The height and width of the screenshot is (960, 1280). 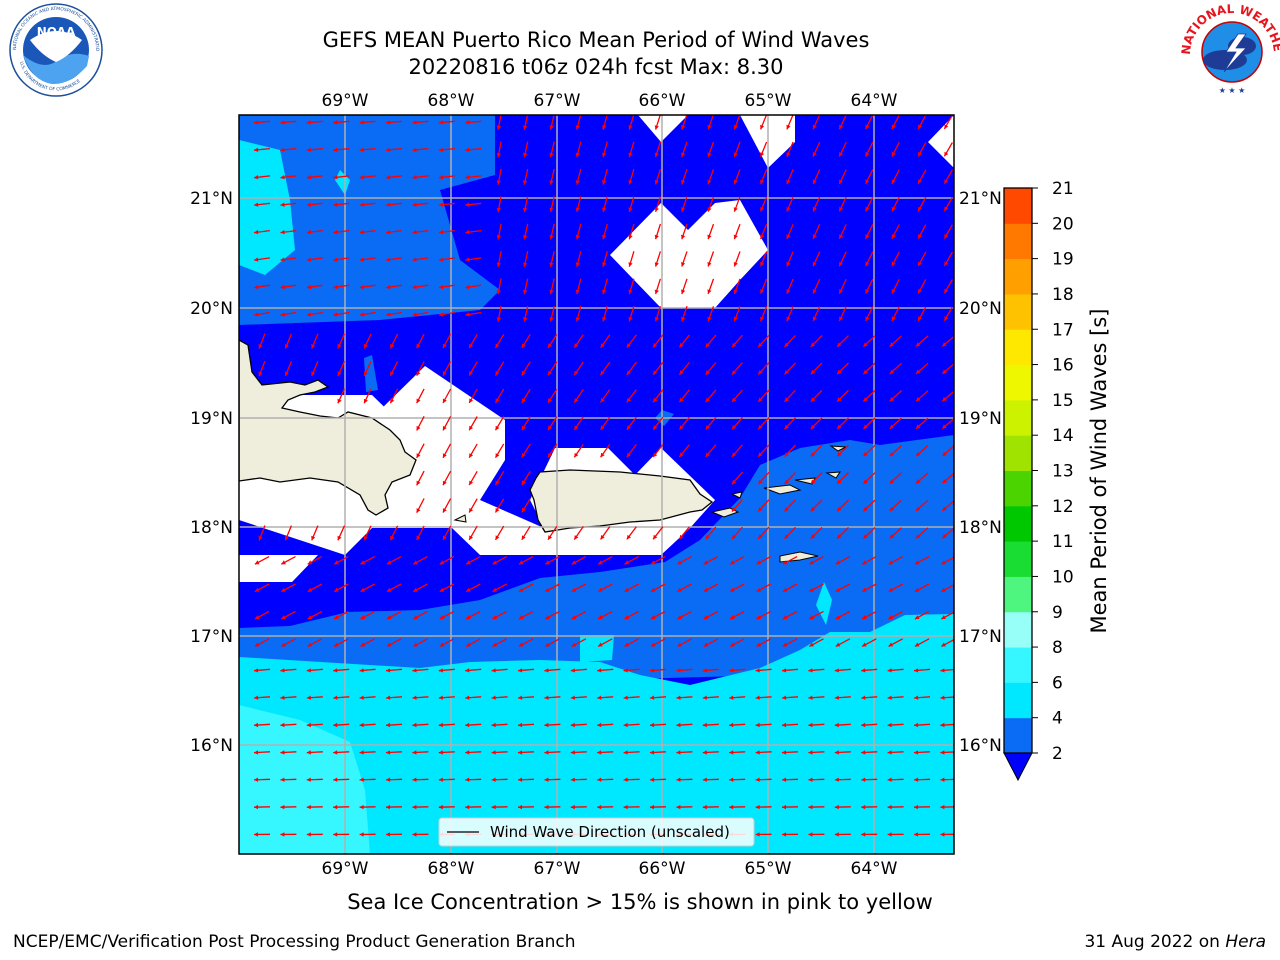 I want to click on footer-date-text: 31 Aug 2022 on, so click(x=1155, y=942).